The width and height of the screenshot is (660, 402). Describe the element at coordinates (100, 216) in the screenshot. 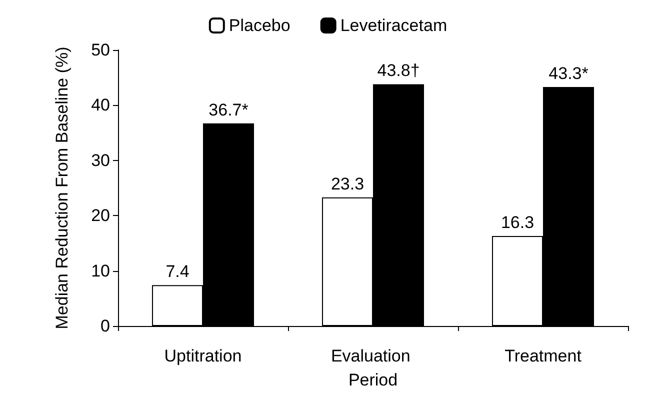

I see `y-tick-label: 20` at that location.